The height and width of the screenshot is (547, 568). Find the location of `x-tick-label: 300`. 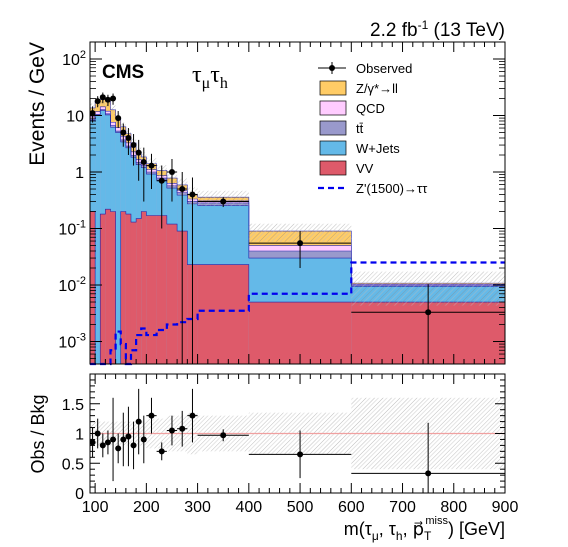

x-tick-label: 300 is located at coordinates (197, 507).